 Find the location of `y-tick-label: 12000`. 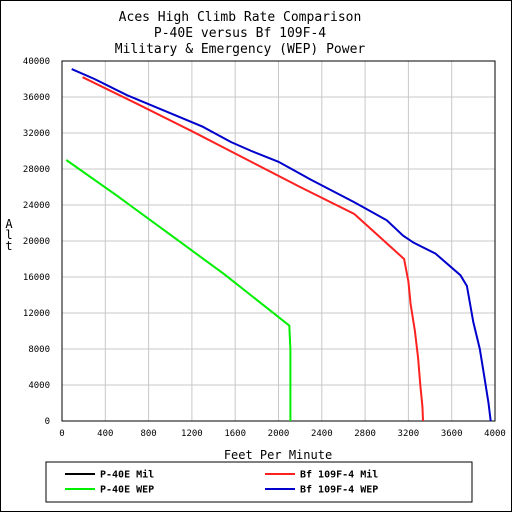

y-tick-label: 12000 is located at coordinates (36, 314).